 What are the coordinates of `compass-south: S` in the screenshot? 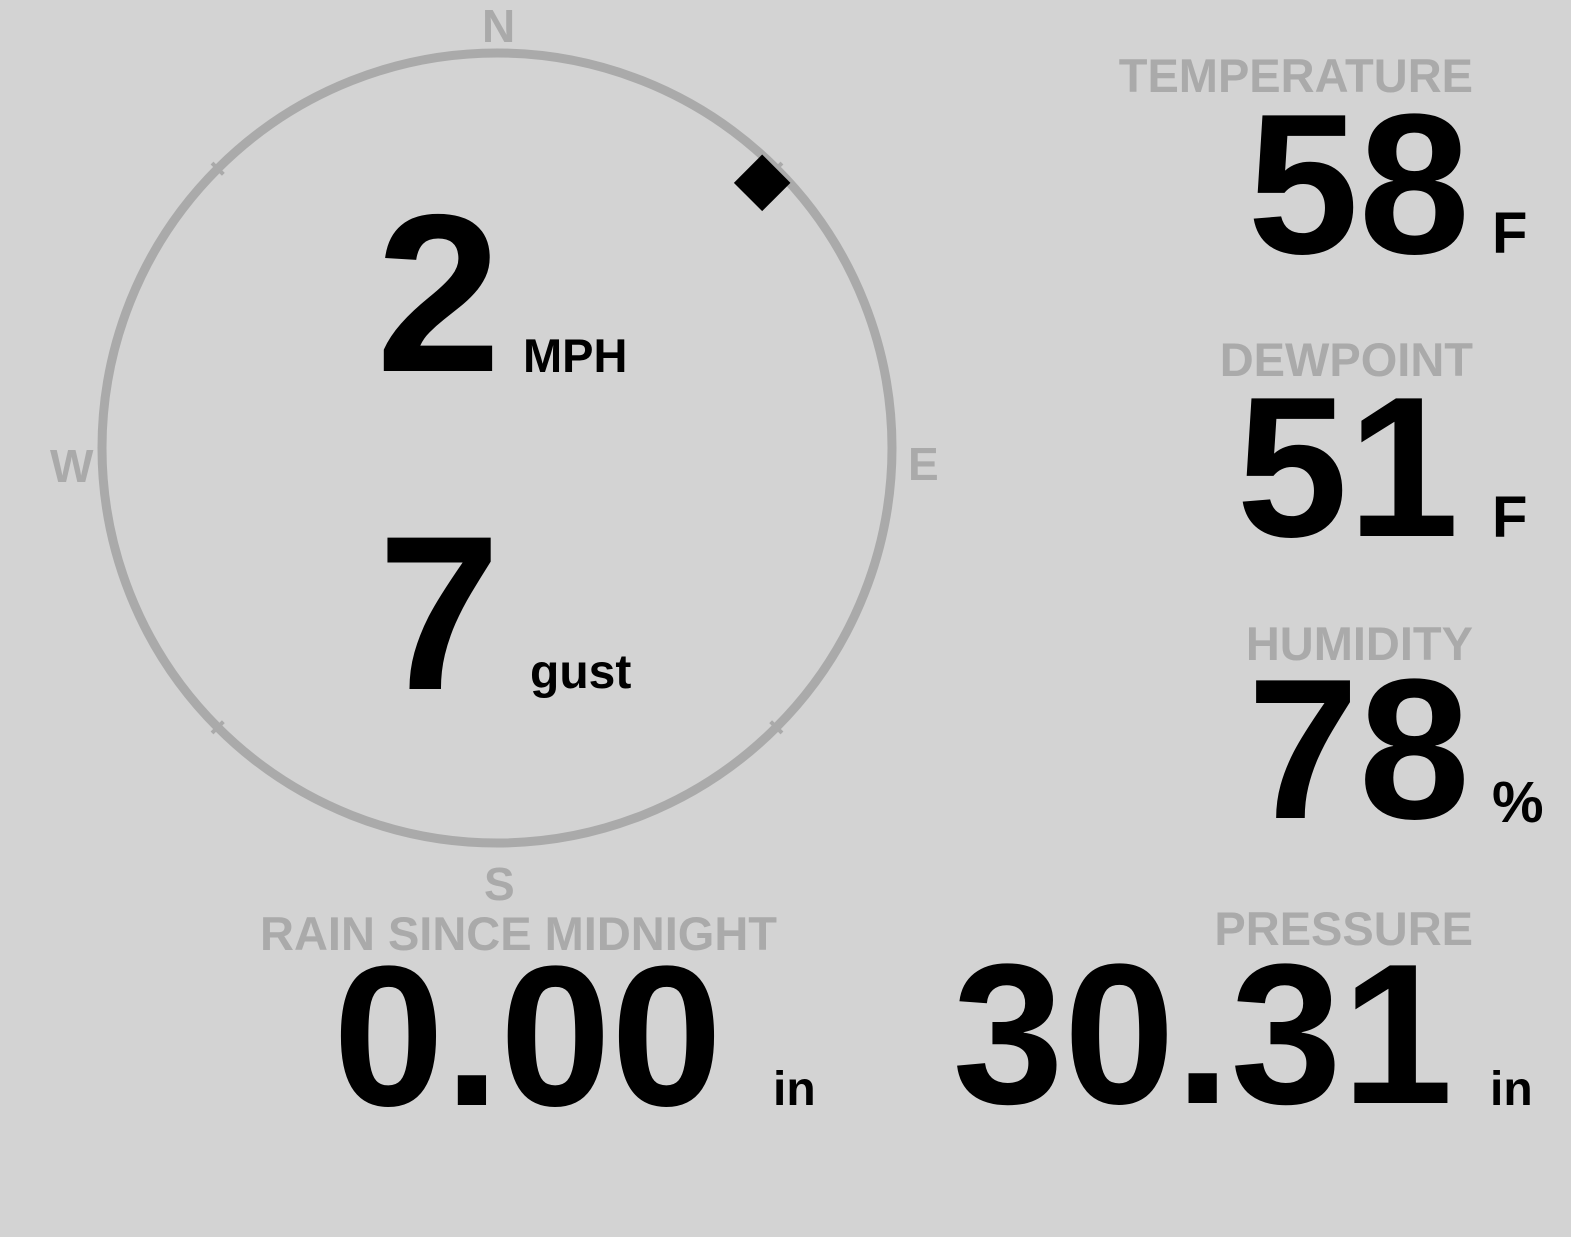 It's located at (499, 884).